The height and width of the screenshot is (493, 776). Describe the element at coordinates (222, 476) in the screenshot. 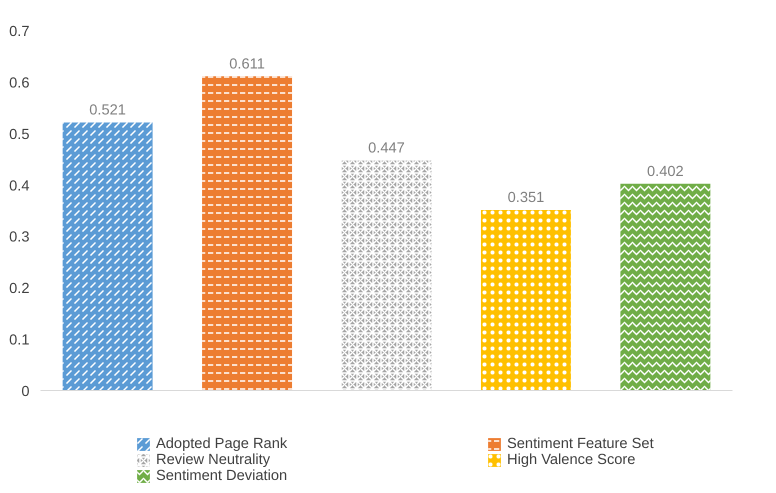

I see `legend-label: Sentiment Deviation` at that location.